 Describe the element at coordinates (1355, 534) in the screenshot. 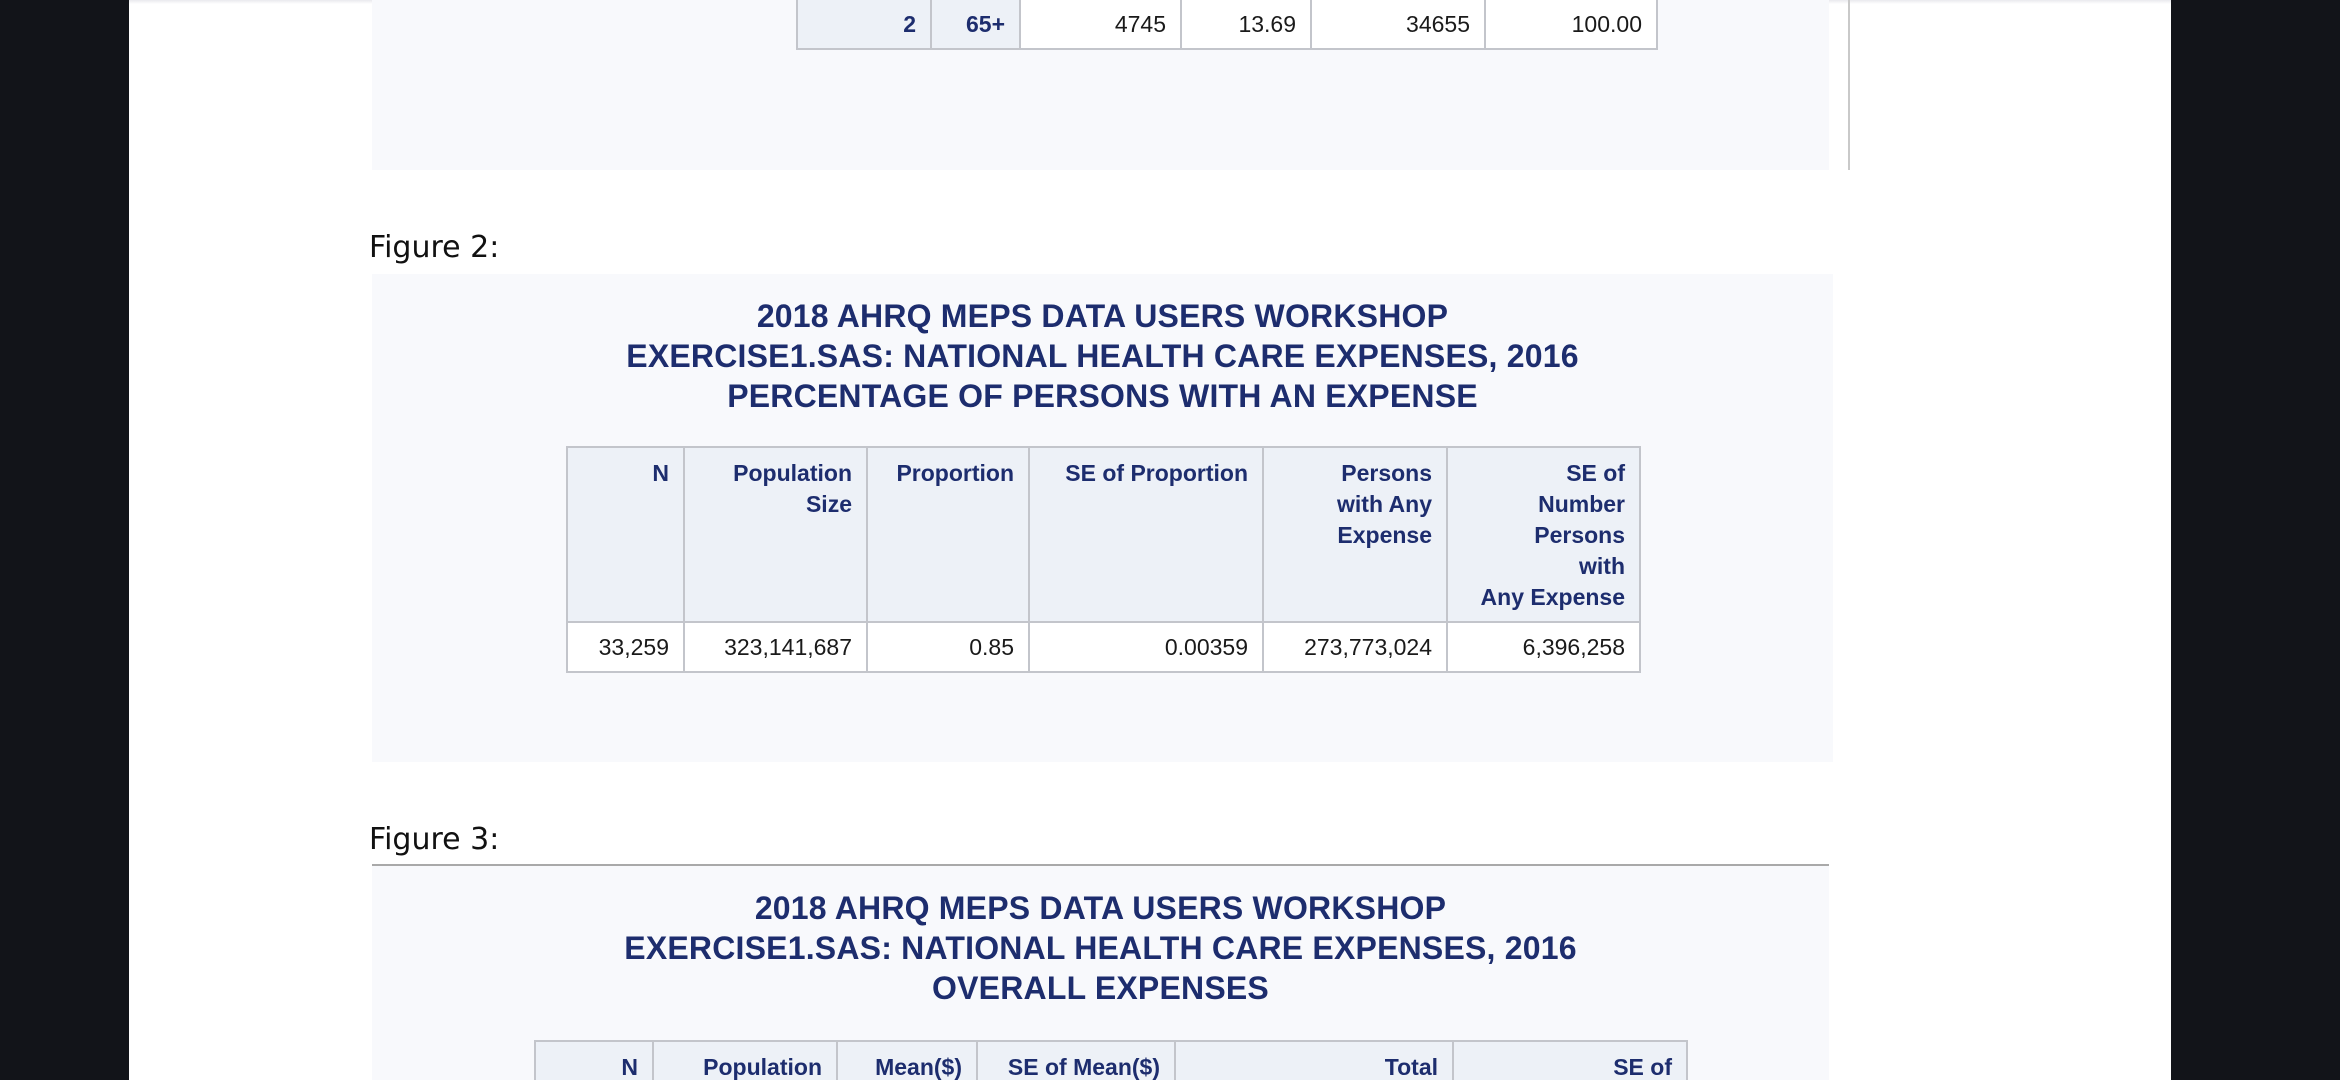

I see `column-header-persons-with-any-expense: Persons with Any Expense` at that location.